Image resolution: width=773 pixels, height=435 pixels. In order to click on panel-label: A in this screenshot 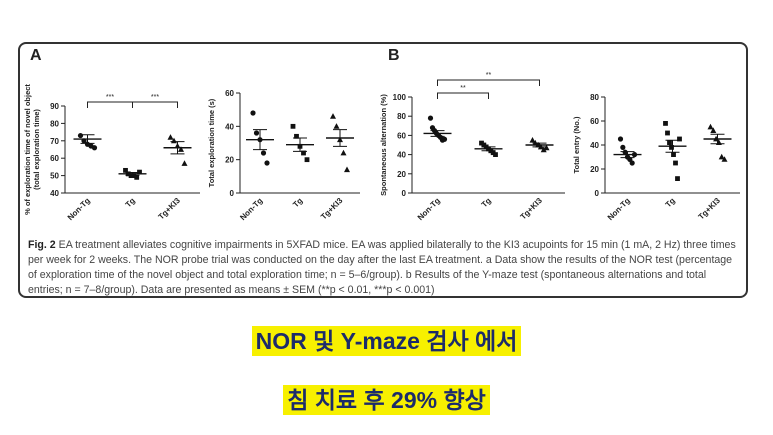, I will do `click(36, 55)`.